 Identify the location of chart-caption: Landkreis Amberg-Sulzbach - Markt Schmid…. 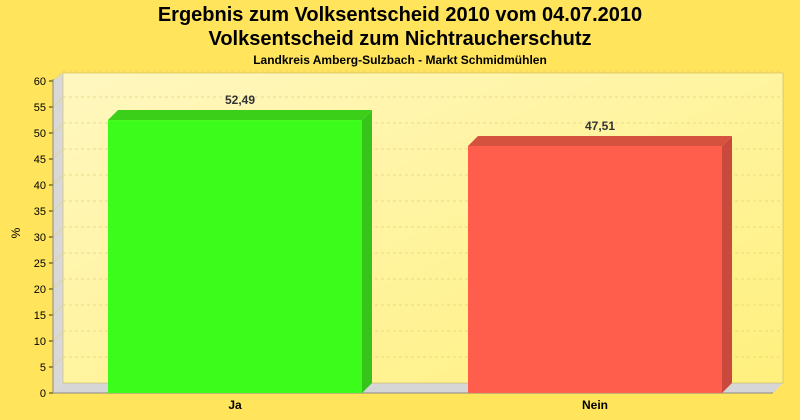
(400, 60).